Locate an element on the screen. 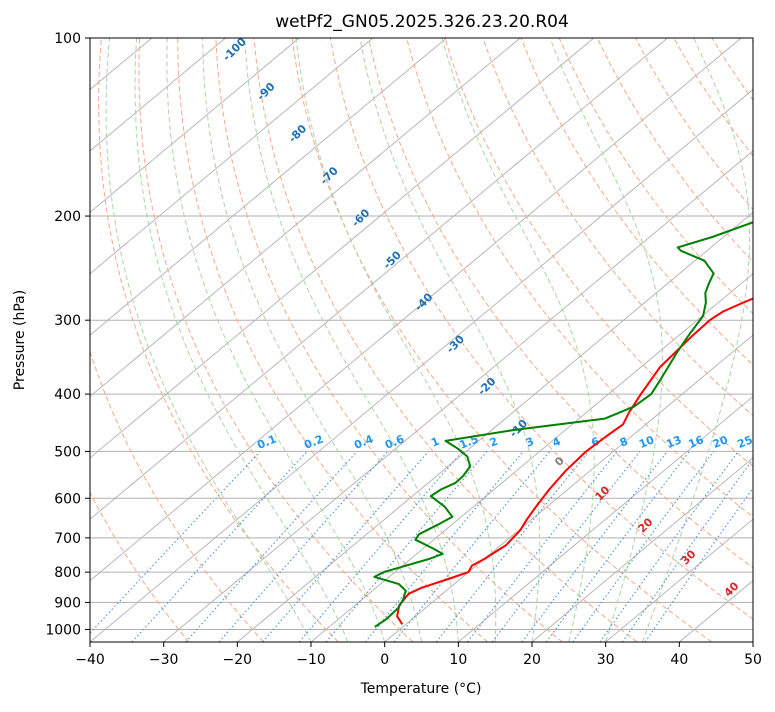 The width and height of the screenshot is (775, 712). x-tick-label: −20 is located at coordinates (238, 660).